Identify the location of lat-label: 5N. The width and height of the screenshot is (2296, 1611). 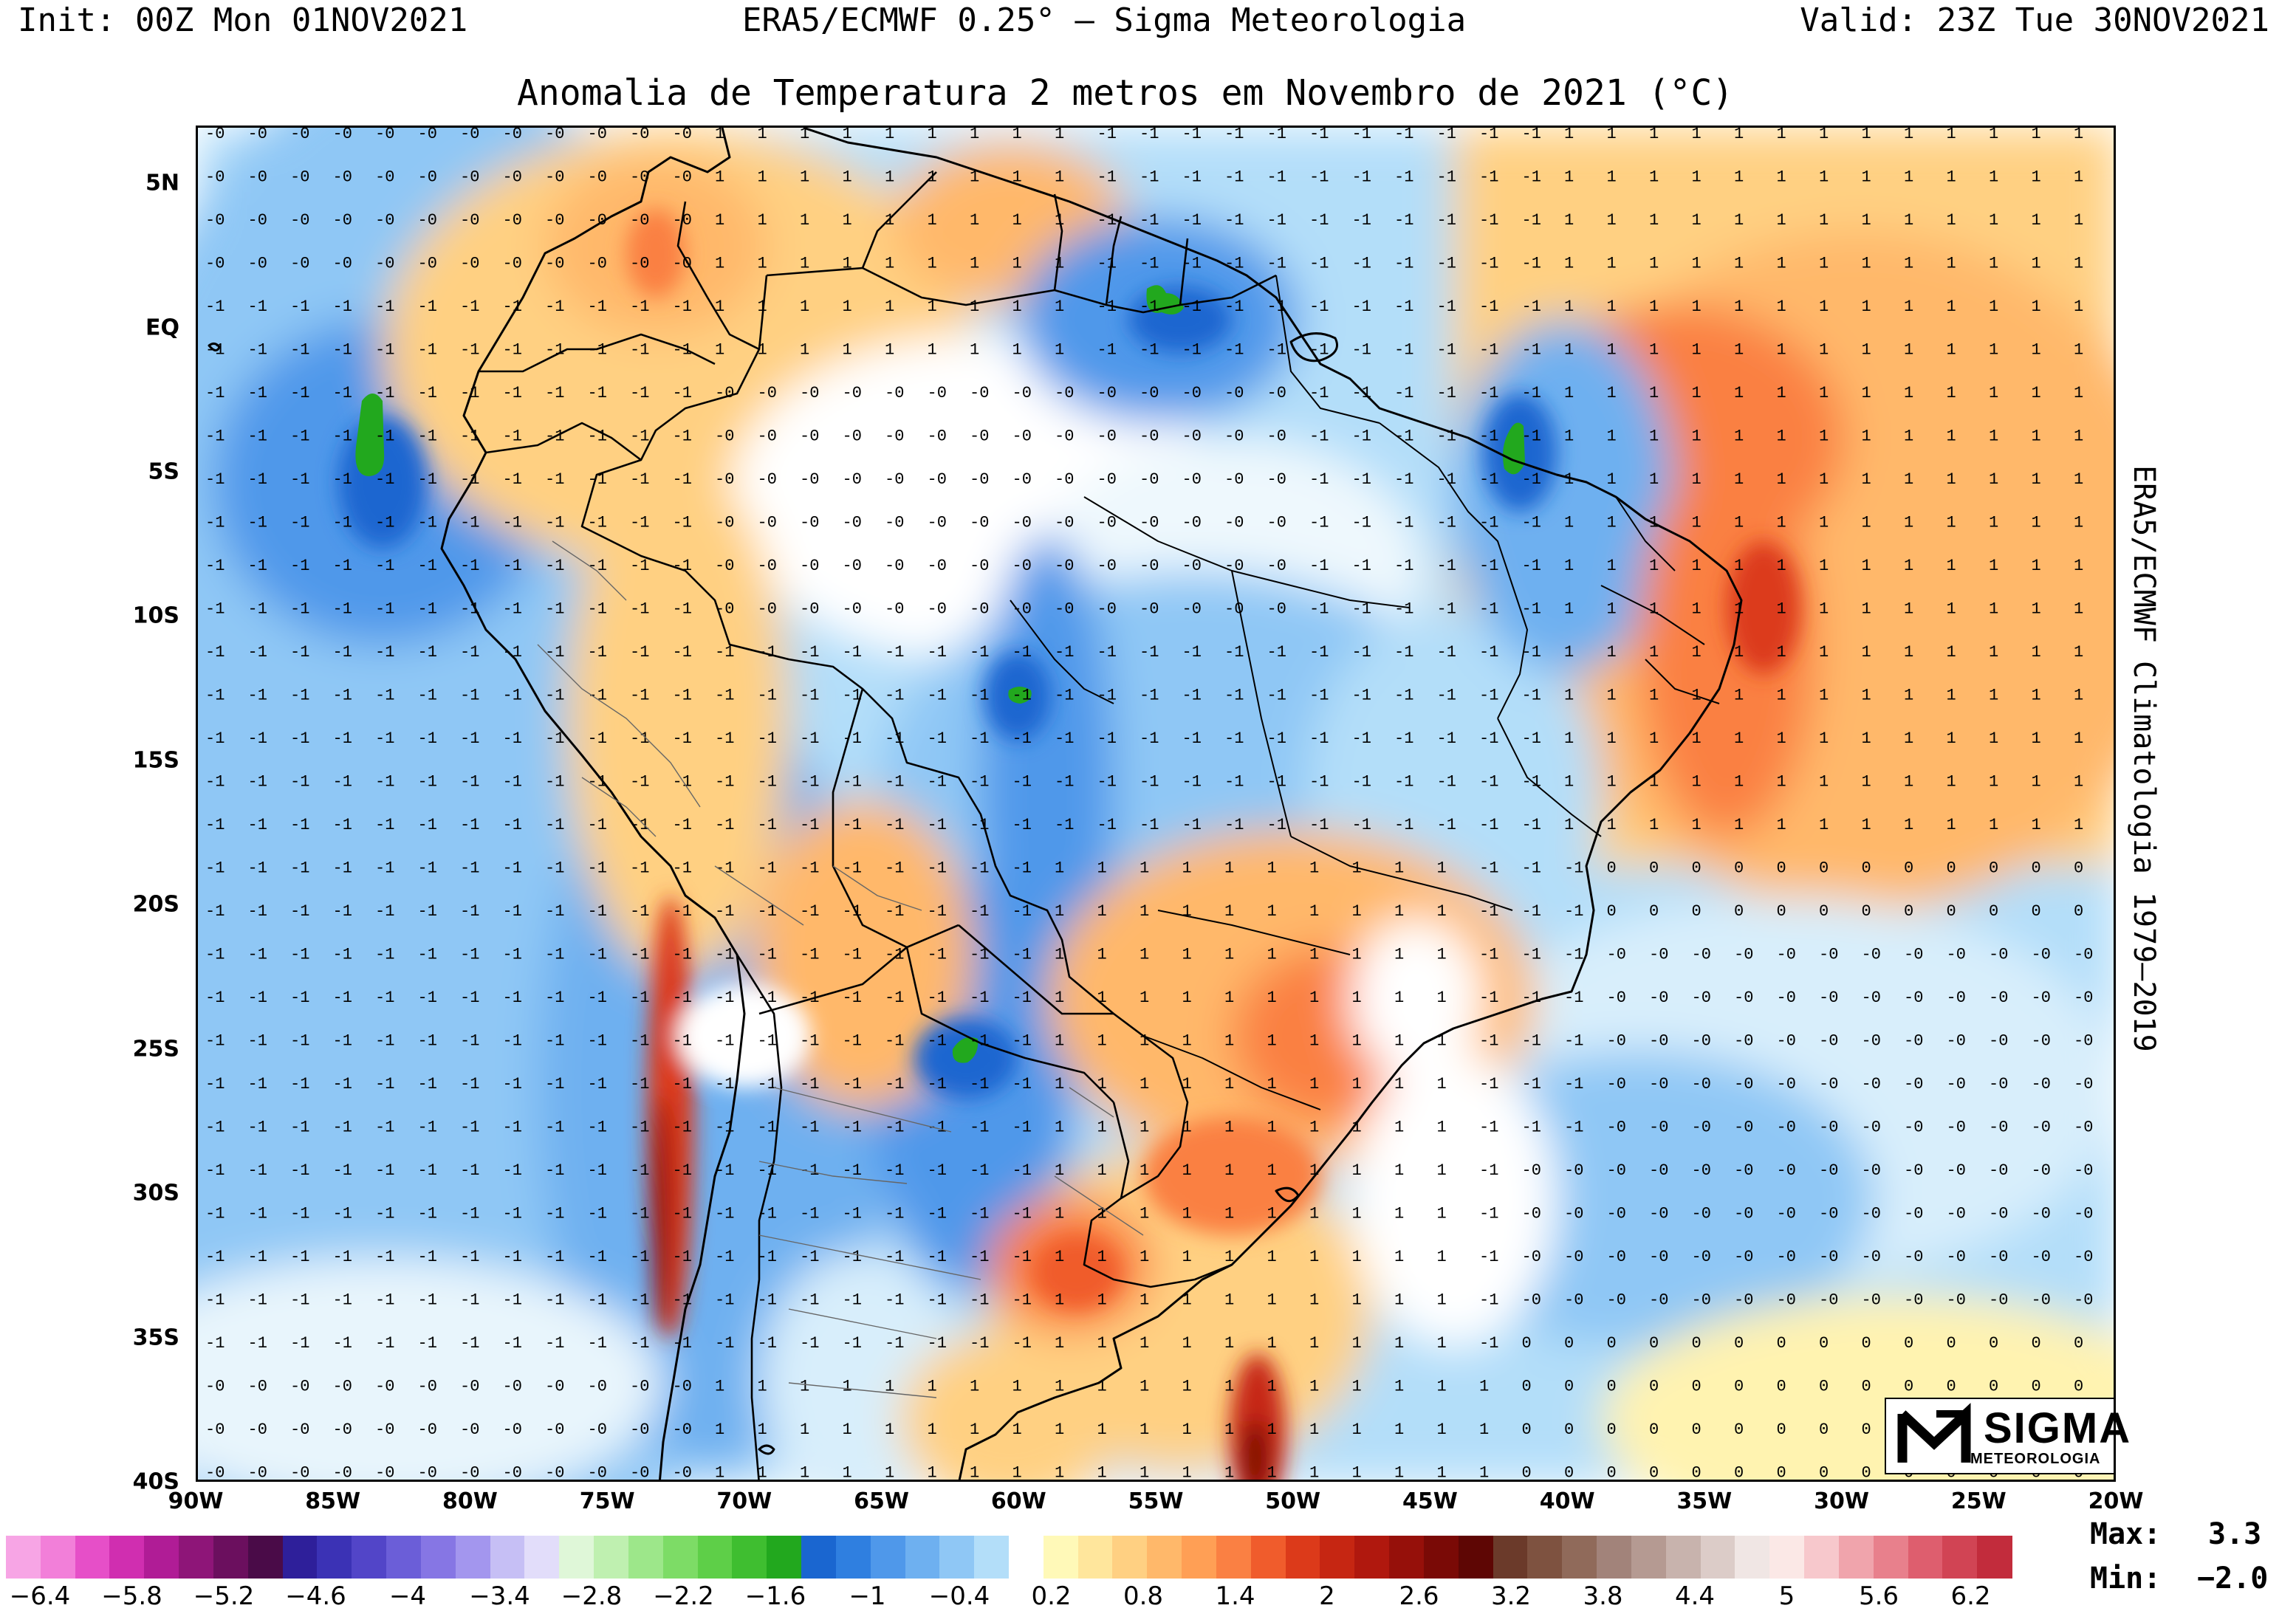
(162, 183).